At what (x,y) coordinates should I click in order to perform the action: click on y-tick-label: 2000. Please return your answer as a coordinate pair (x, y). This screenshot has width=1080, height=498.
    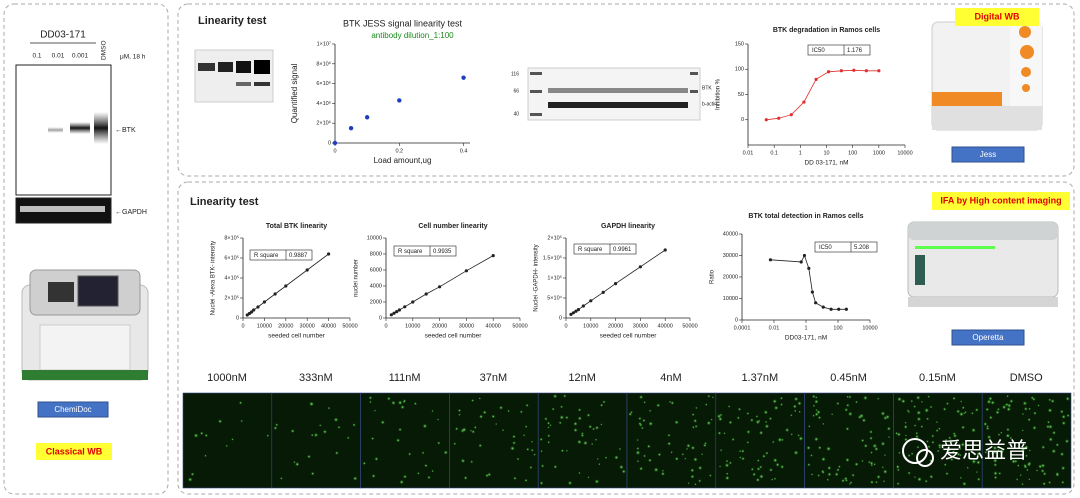
    Looking at the image, I should click on (376, 302).